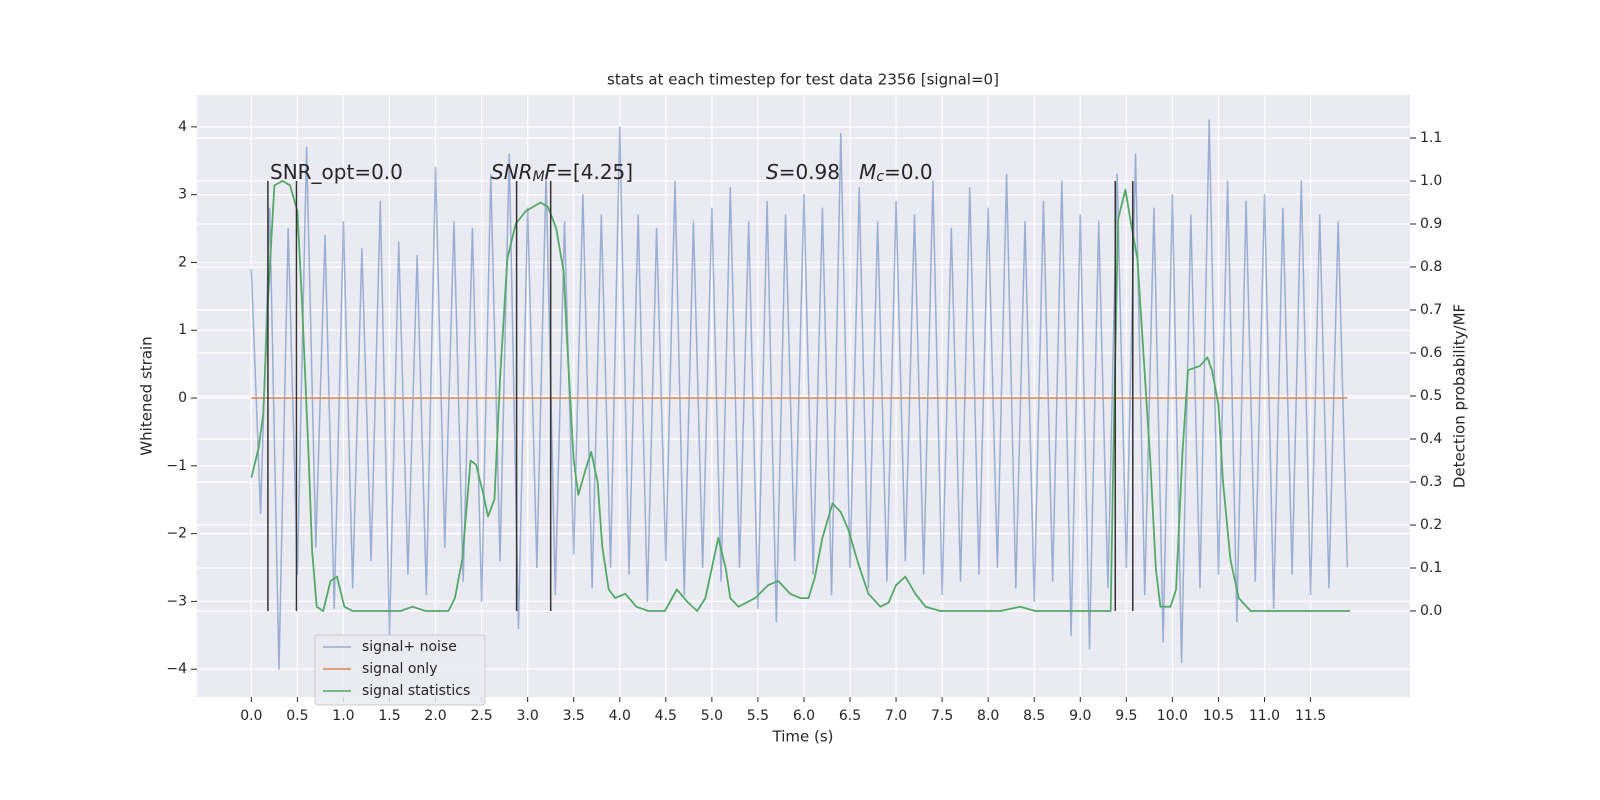  I want to click on x-tick-label: 3.5, so click(574, 716).